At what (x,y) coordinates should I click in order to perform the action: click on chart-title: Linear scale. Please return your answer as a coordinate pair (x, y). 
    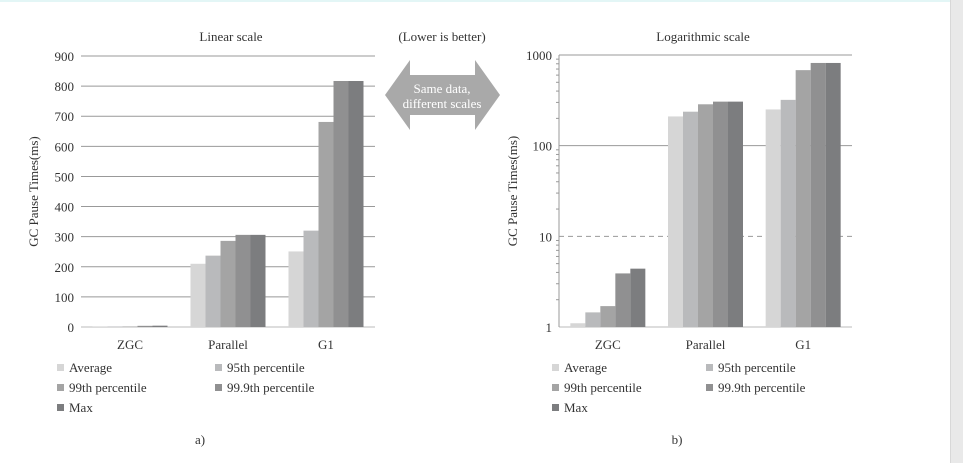
    Looking at the image, I should click on (230, 36).